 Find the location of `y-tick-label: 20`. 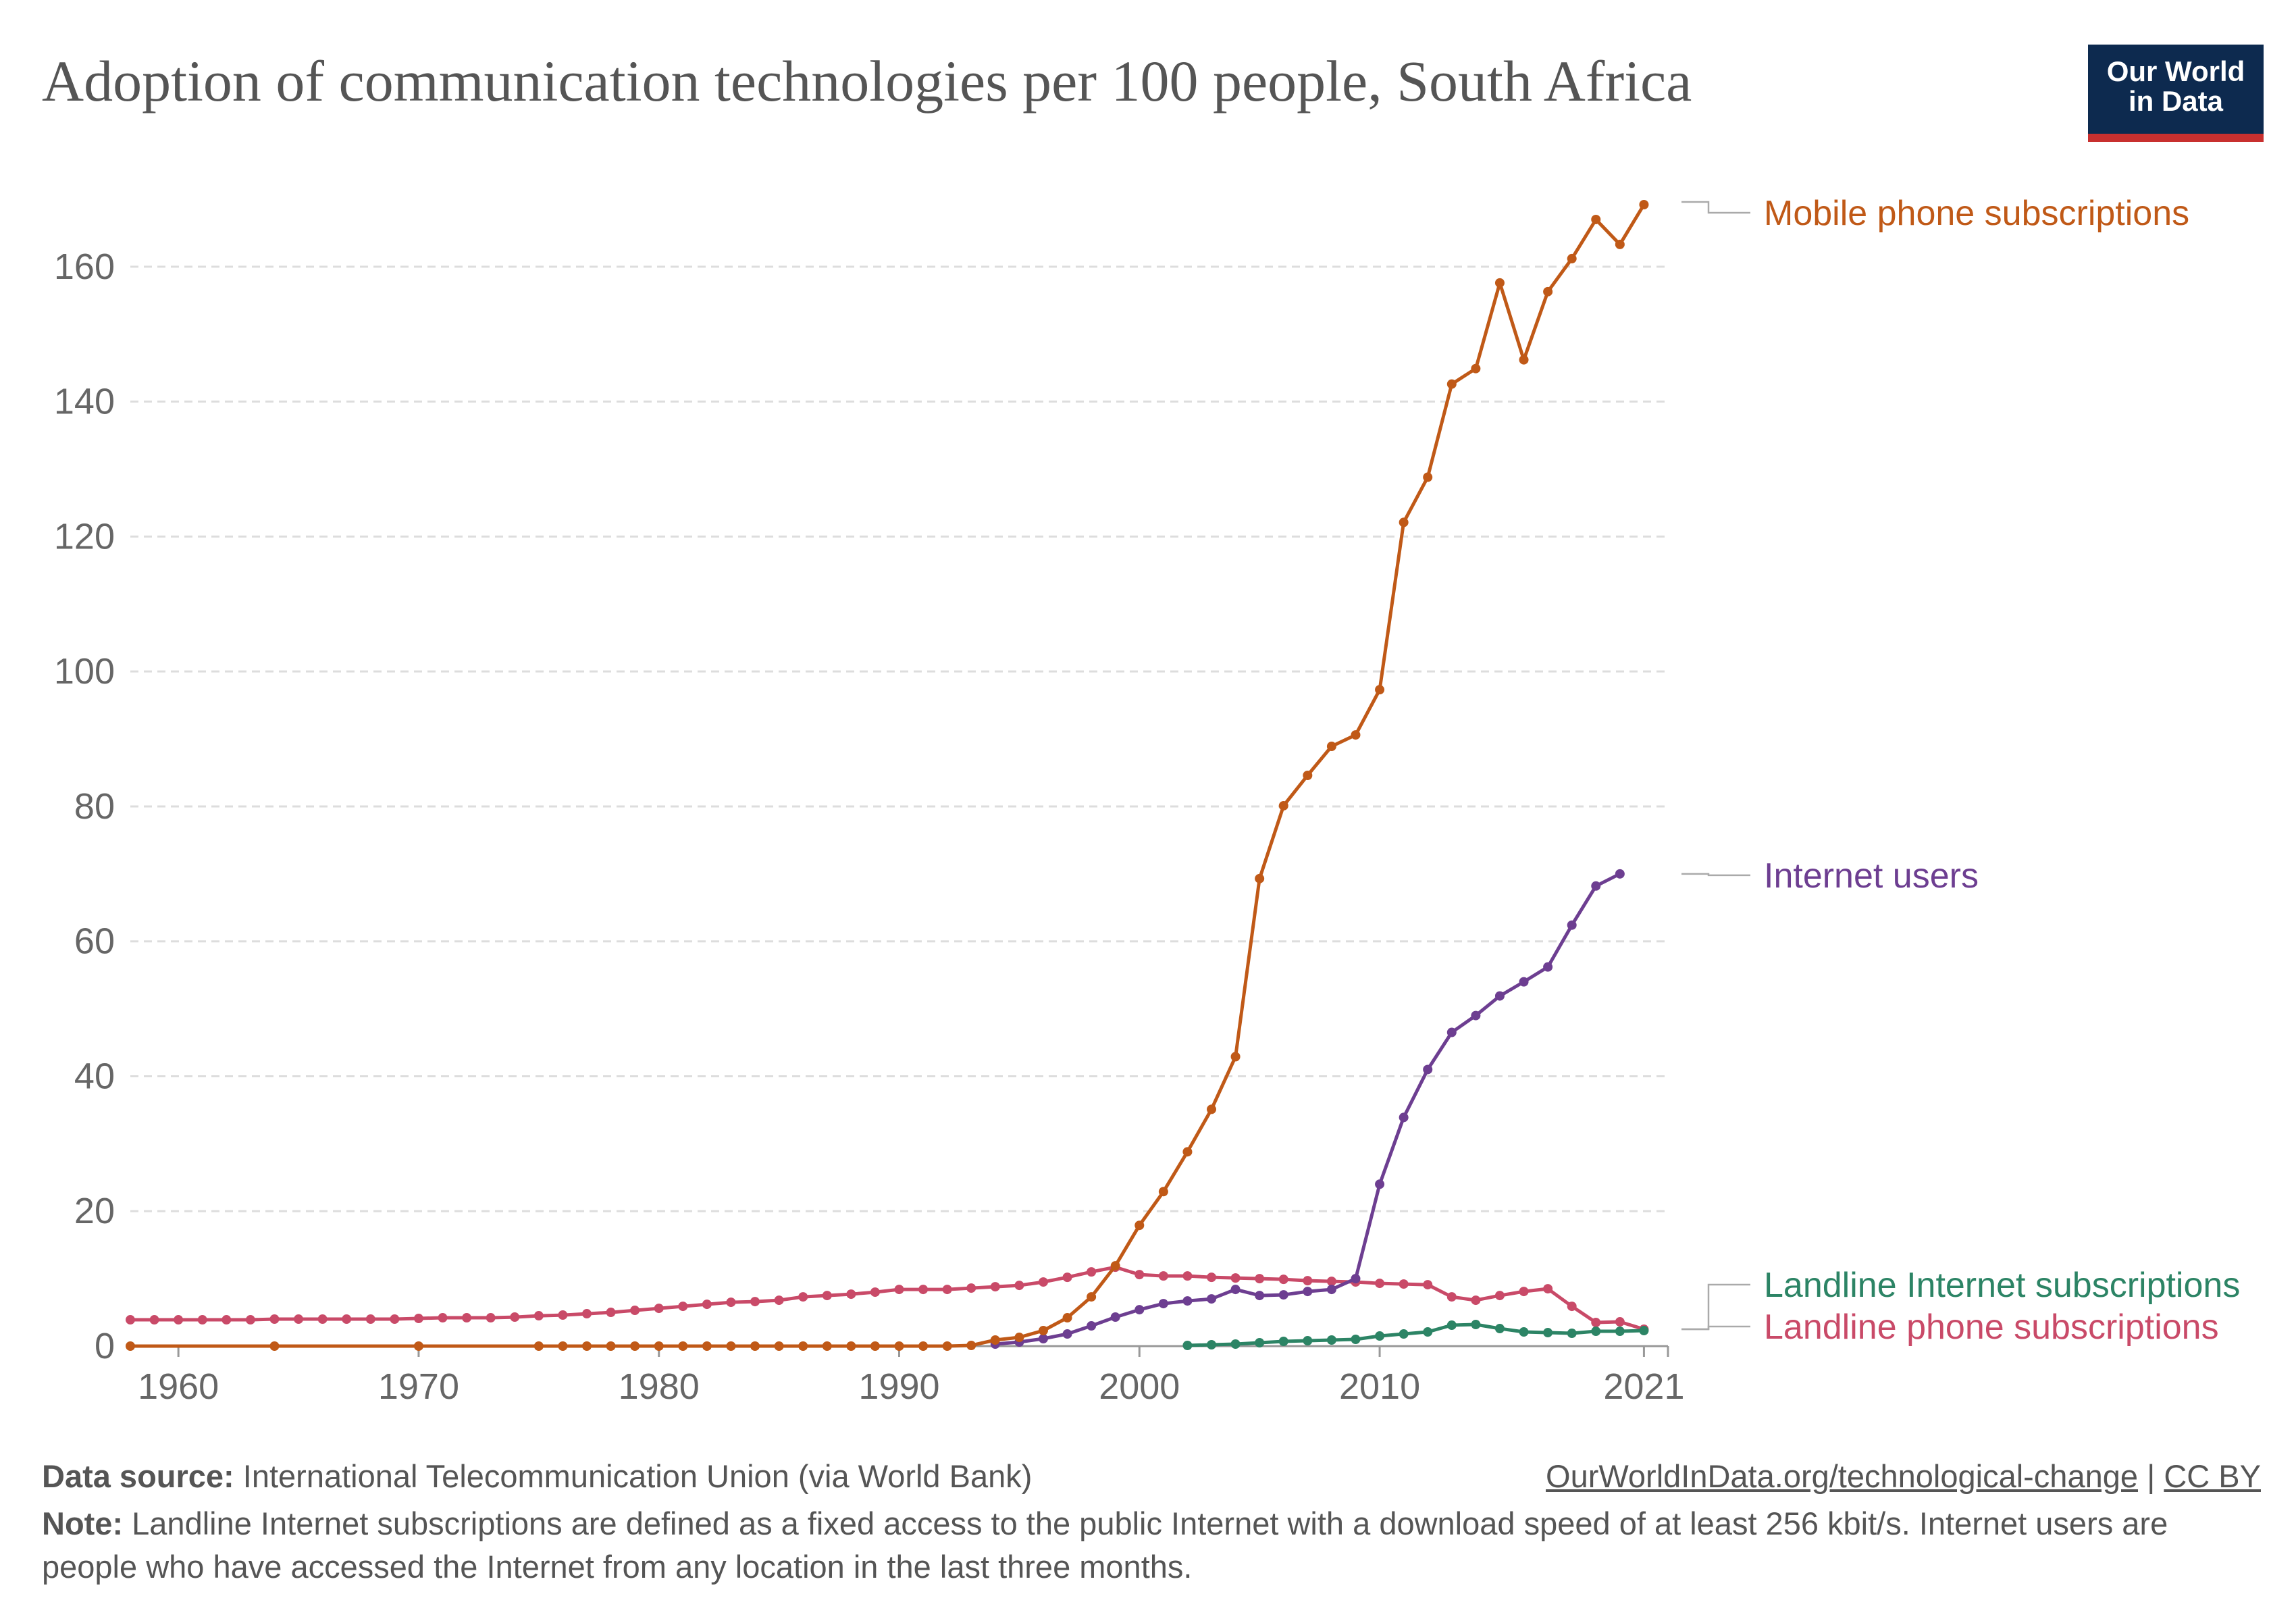

y-tick-label: 20 is located at coordinates (94, 1211).